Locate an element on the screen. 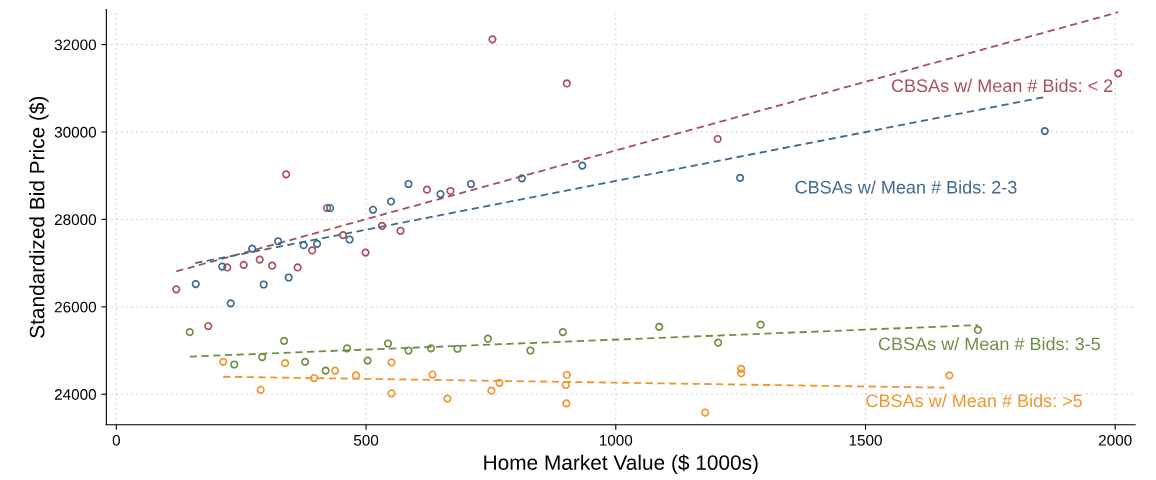 The height and width of the screenshot is (480, 1156). x-tick-label: 0 is located at coordinates (116, 440).